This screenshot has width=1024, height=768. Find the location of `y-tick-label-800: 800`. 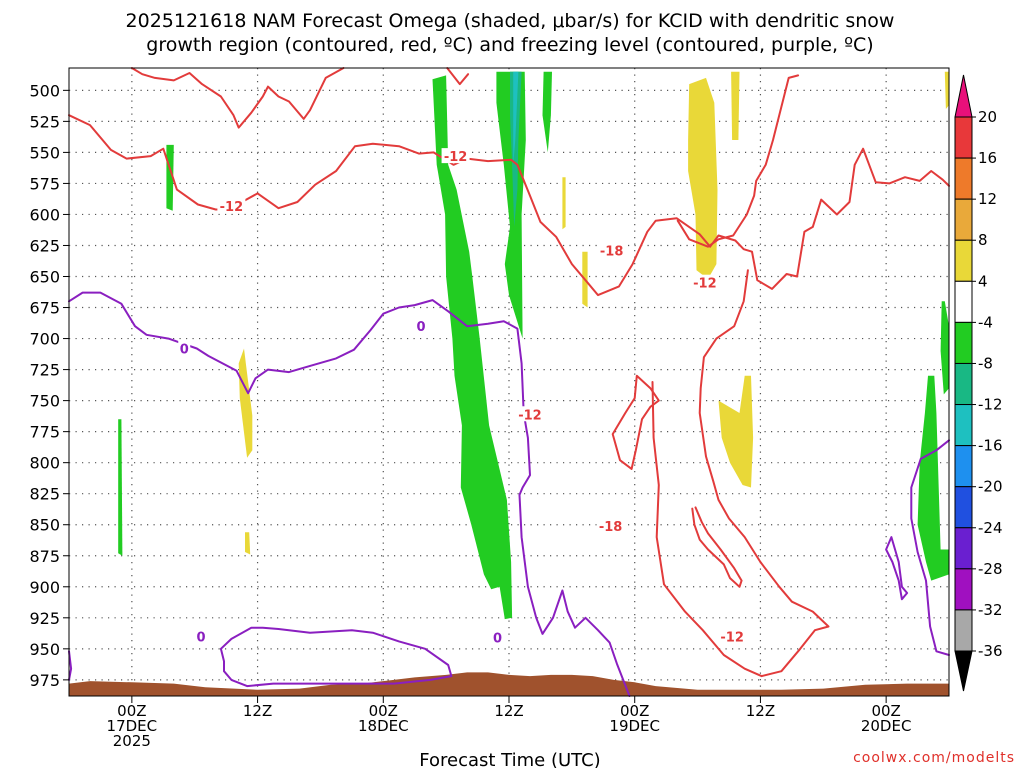

y-tick-label-800: 800 is located at coordinates (44, 463).